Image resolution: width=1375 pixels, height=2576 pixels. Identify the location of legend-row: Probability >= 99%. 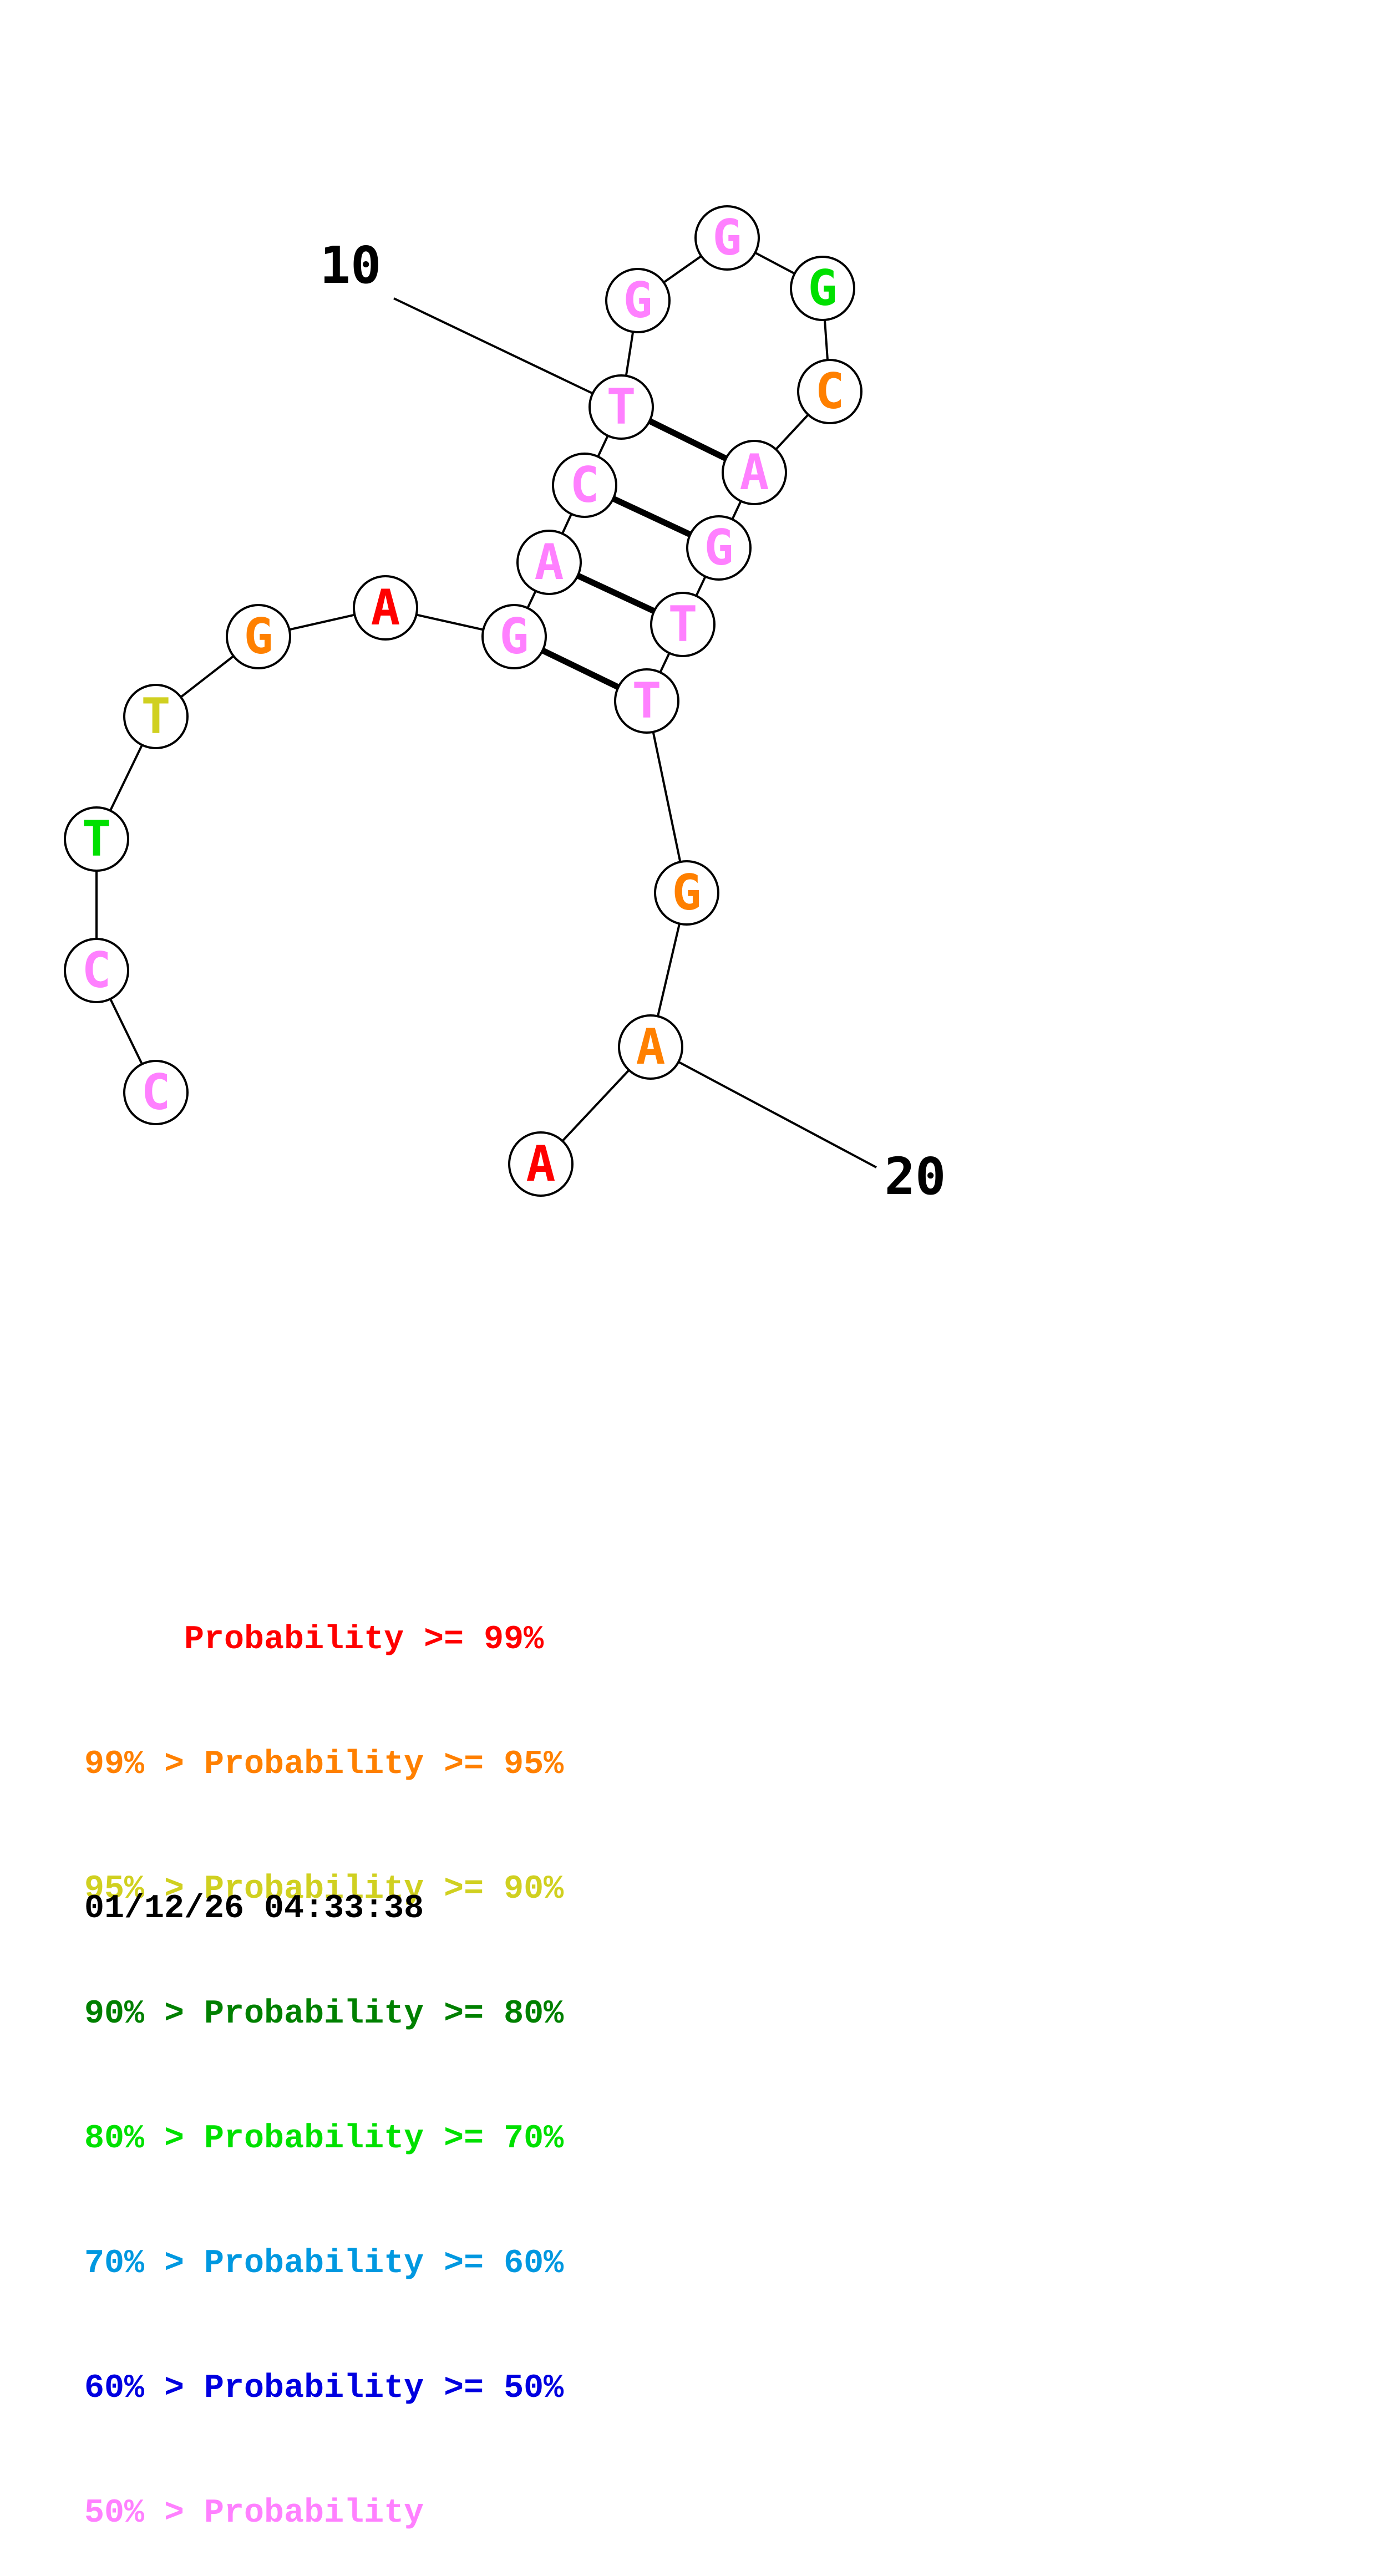
(314, 1640).